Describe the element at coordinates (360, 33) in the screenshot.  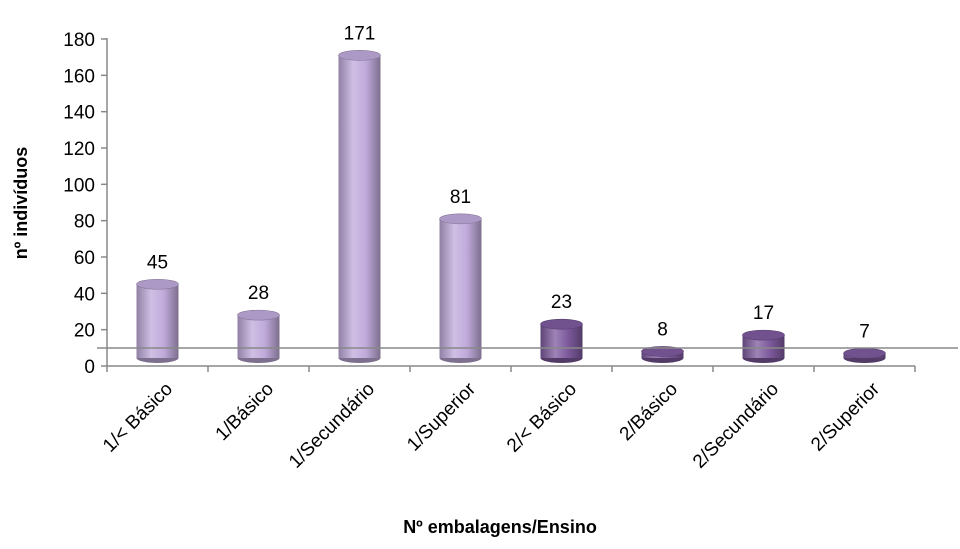
I see `data-label: 171` at that location.